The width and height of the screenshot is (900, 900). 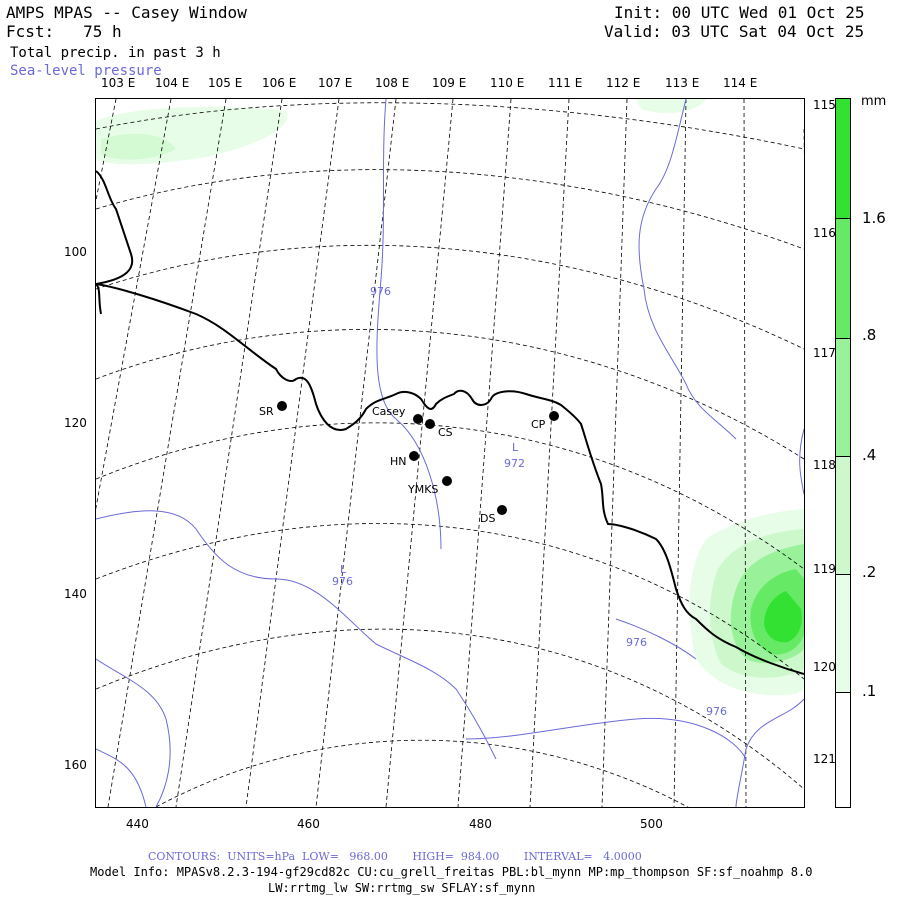 What do you see at coordinates (86, 71) in the screenshot?
I see `overlay-name: Sea-level pressure` at bounding box center [86, 71].